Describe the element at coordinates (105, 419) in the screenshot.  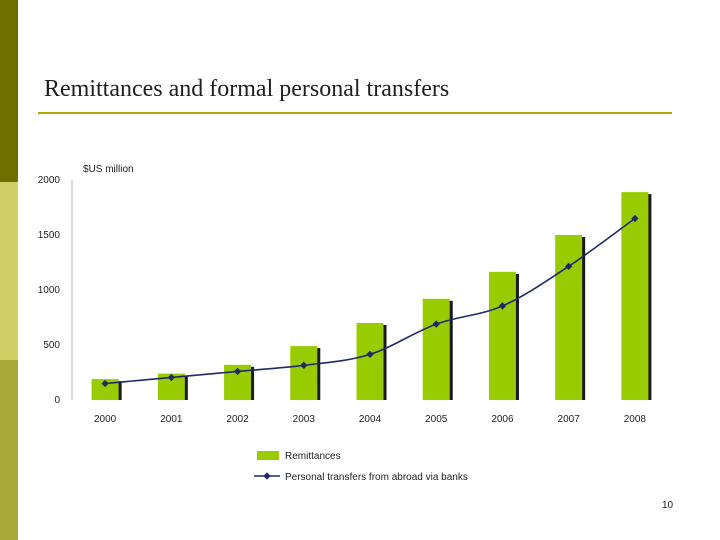
I see `x-tick-label: 2000` at that location.